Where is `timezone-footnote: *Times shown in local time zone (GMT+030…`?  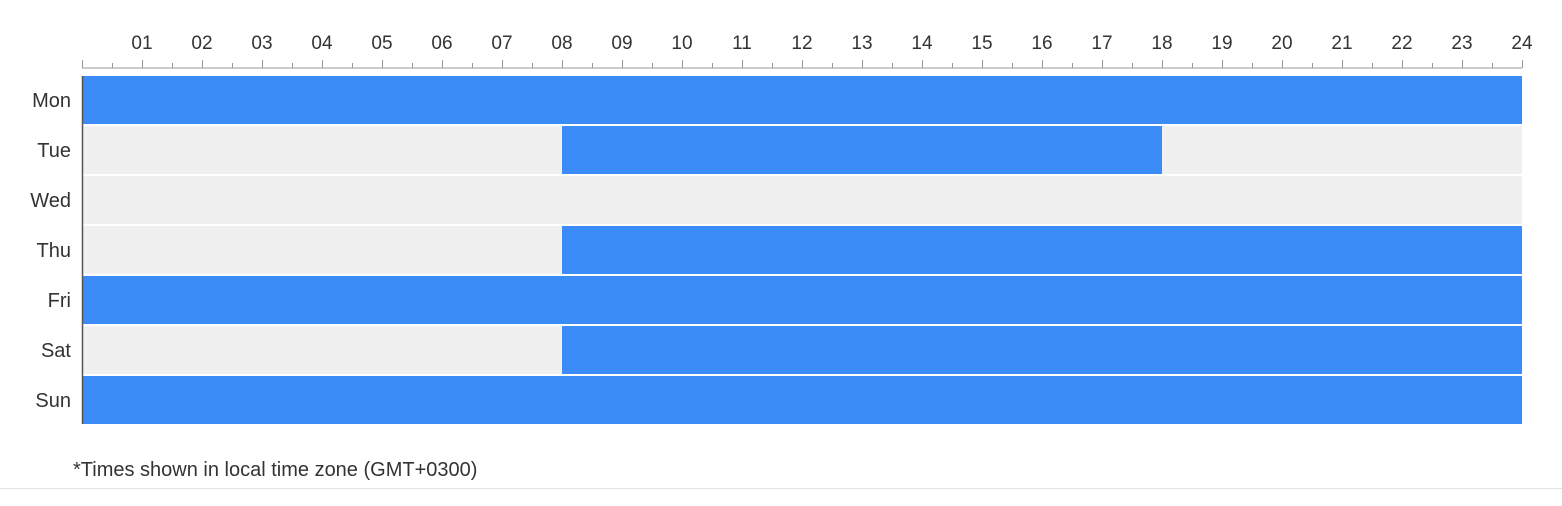 timezone-footnote: *Times shown in local time zone (GMT+030… is located at coordinates (275, 470).